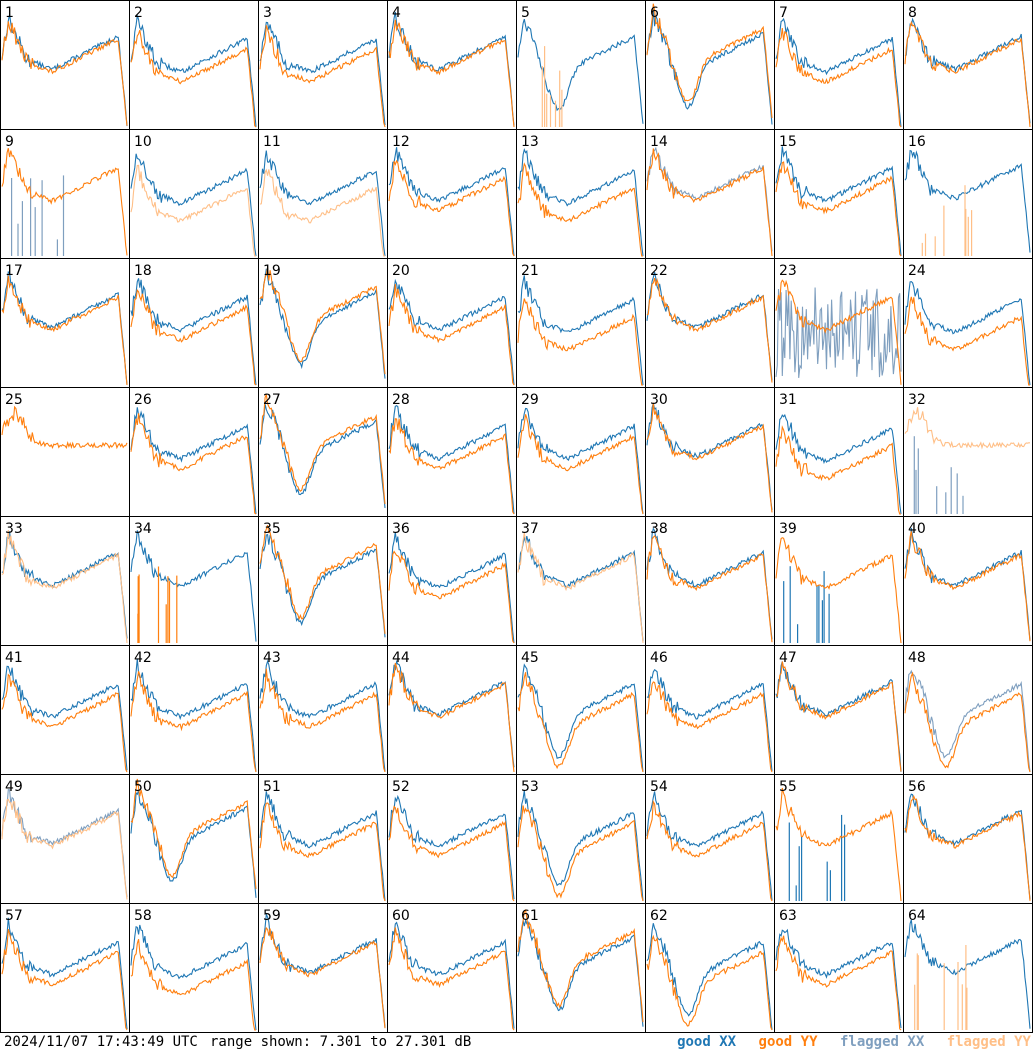 The height and width of the screenshot is (1053, 1033). I want to click on tile-38: 38, so click(710, 581).